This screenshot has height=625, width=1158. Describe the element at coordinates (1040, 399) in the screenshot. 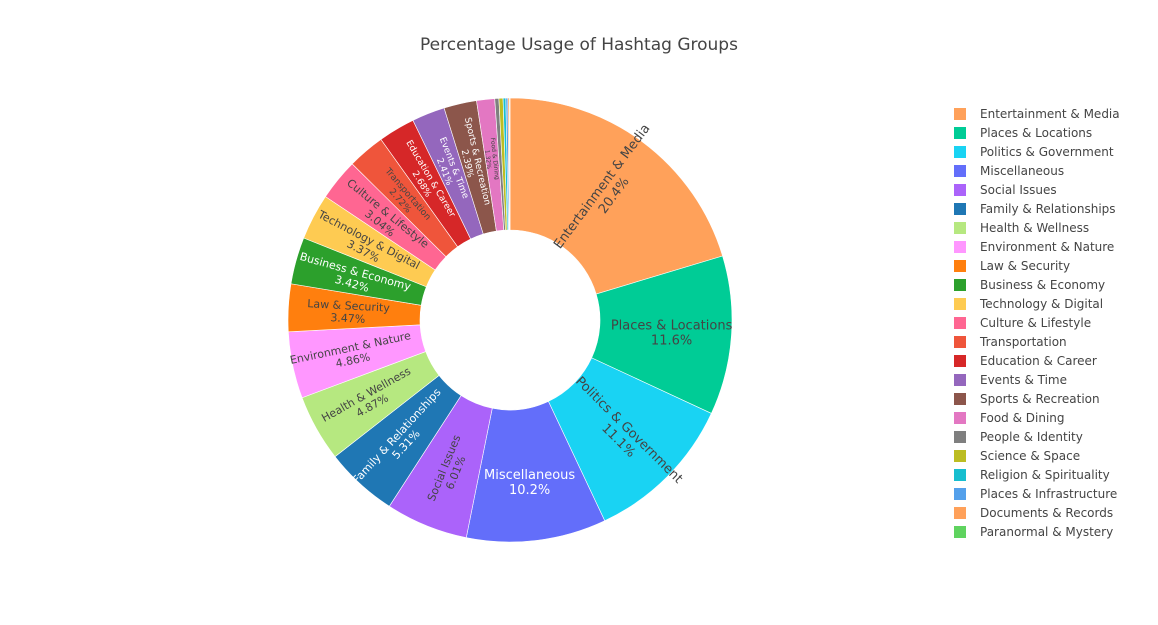

I see `legend-label: Sports & Recreation` at that location.